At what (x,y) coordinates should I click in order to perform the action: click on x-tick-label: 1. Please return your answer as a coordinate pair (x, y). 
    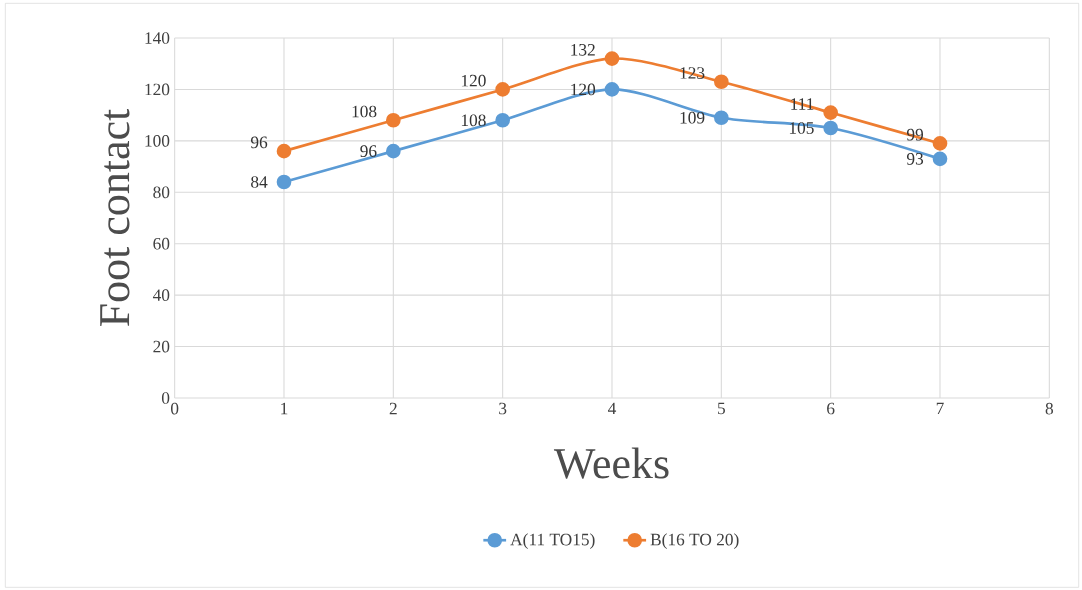
    Looking at the image, I should click on (284, 408).